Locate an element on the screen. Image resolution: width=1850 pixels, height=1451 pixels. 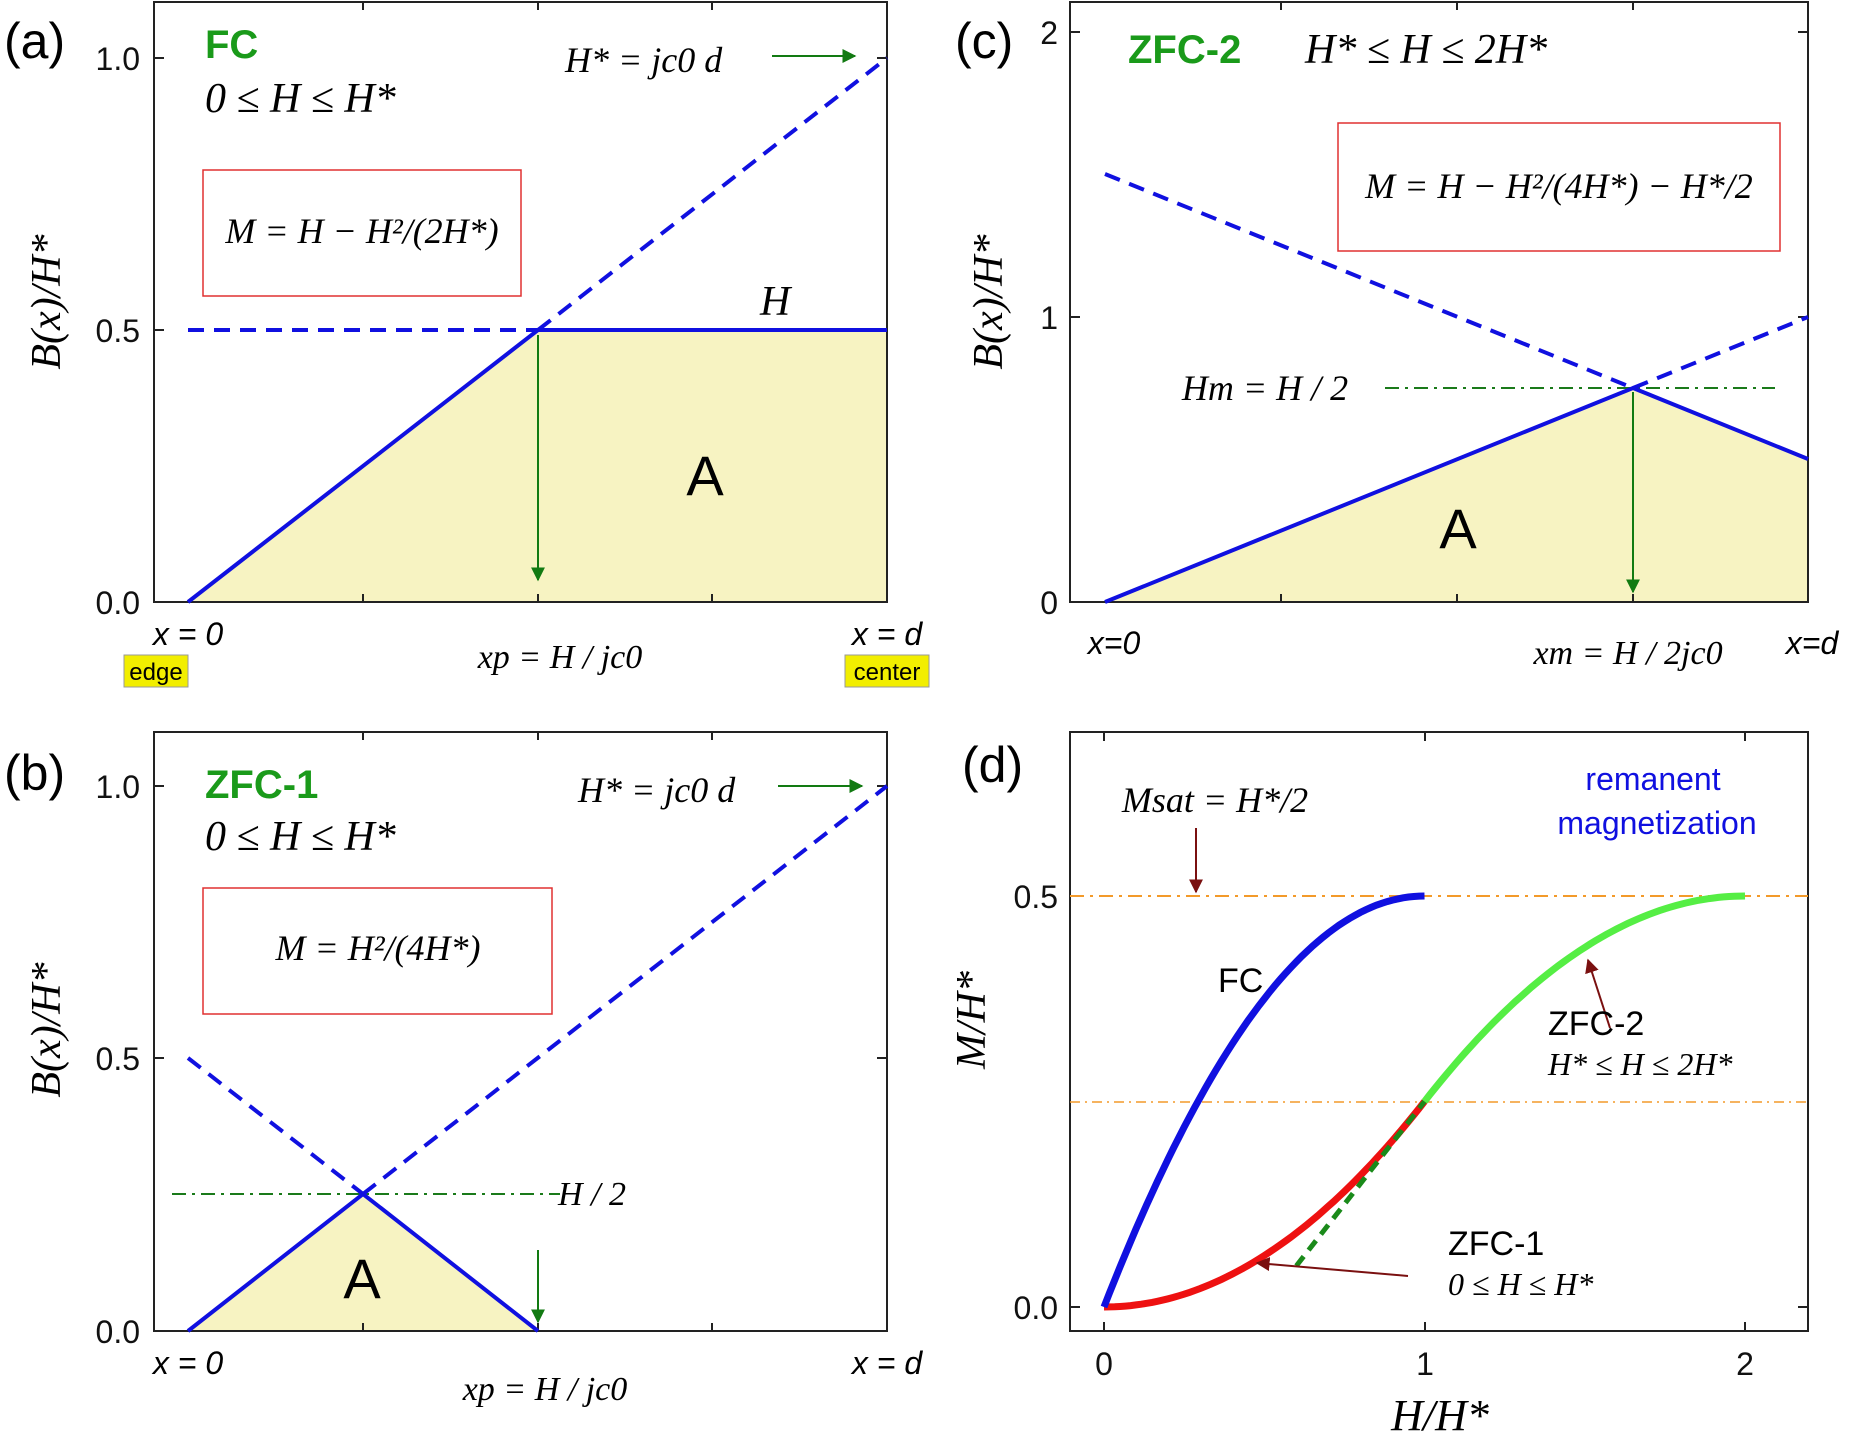
panel-b-label: (b) is located at coordinates (34, 773).